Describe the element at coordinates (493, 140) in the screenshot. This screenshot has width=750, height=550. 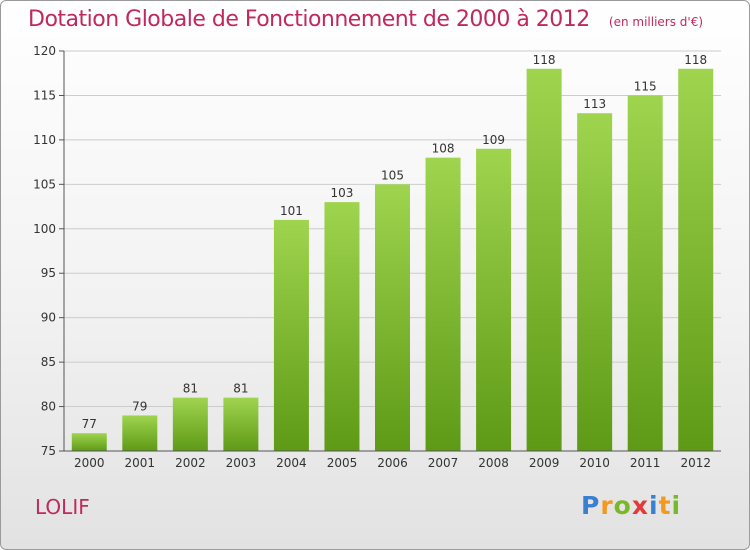
I see `data-label: 109` at that location.